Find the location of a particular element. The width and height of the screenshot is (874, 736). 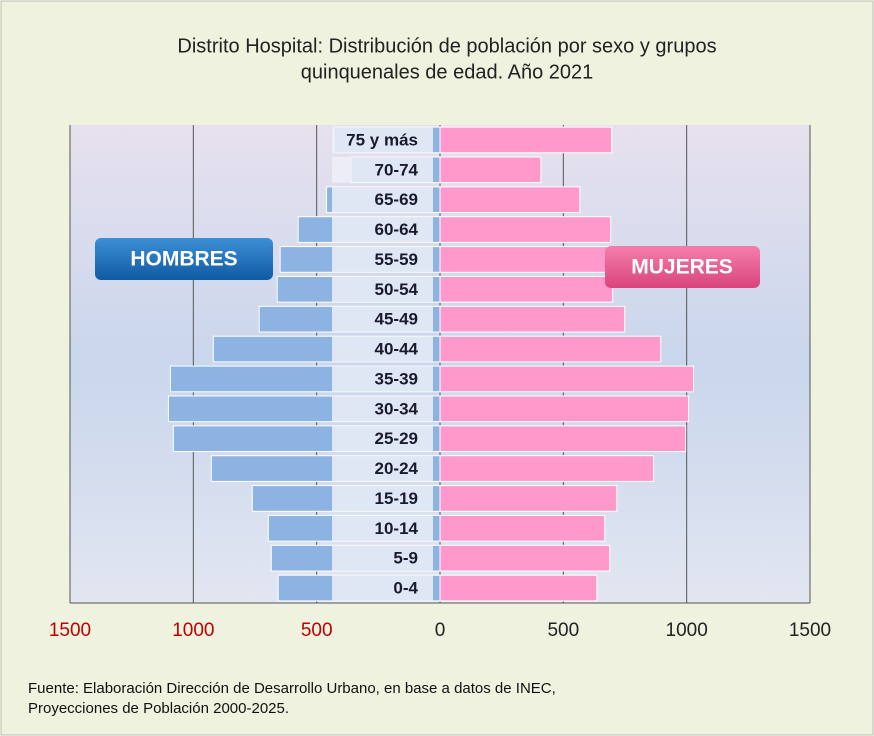

category-label: 65-69 is located at coordinates (396, 199).